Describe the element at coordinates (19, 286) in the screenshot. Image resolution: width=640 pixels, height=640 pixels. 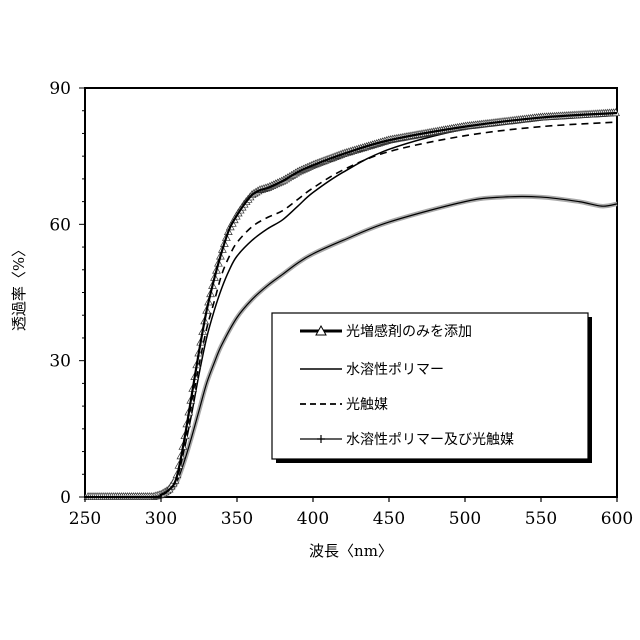
I see `y-axis-title: 透過率〈%〉` at that location.